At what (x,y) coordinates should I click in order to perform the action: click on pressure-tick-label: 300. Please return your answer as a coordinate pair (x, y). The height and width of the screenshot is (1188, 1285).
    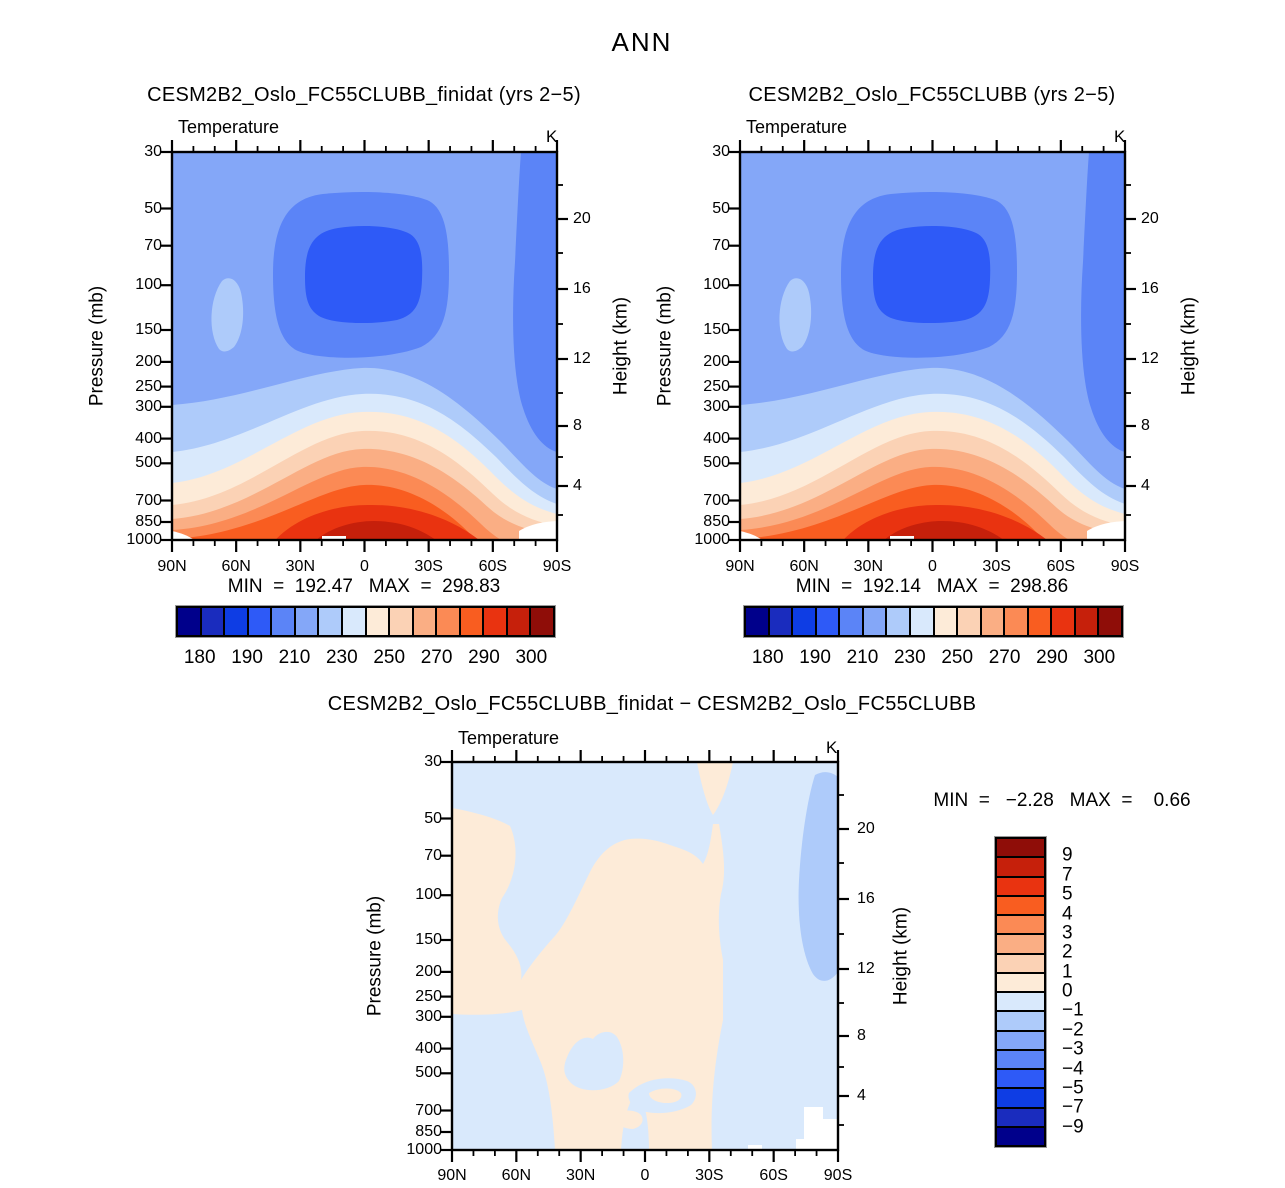
    Looking at the image, I should click on (428, 1016).